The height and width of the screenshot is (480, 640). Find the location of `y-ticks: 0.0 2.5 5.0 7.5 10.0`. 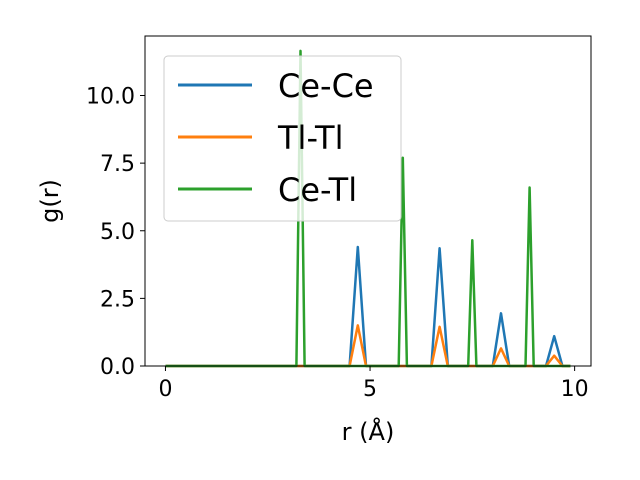

y-ticks: 0.0 2.5 5.0 7.5 10.0 is located at coordinates (115, 232).